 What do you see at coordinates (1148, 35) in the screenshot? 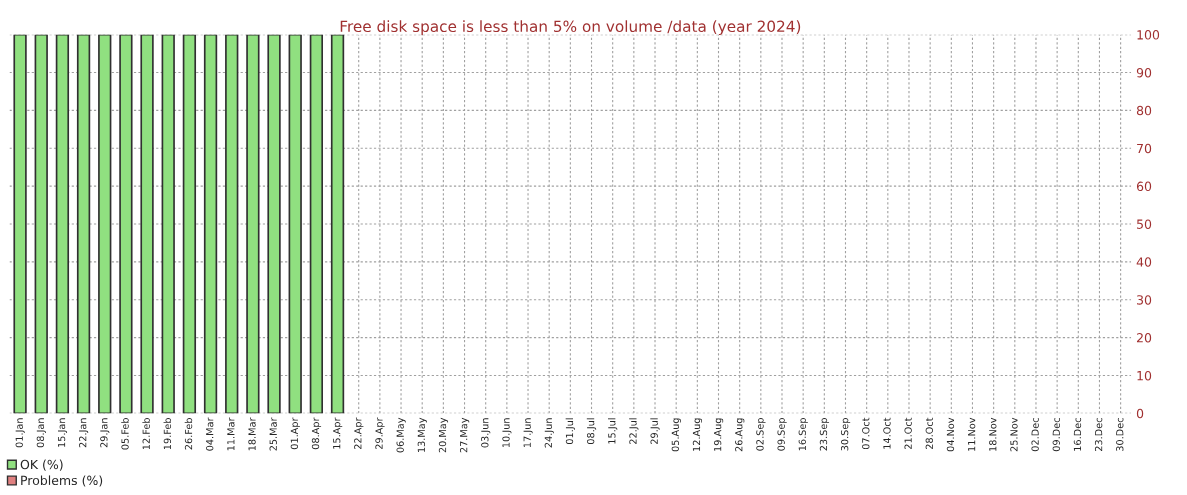
I see `y-tick-label: 100` at bounding box center [1148, 35].